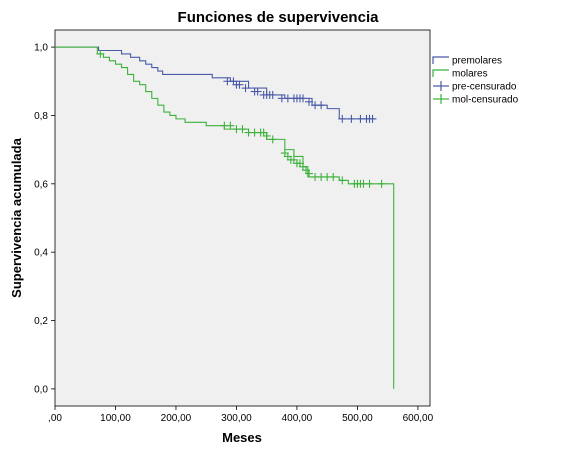  I want to click on chart-title: Funciones de supervivencia, so click(279, 17).